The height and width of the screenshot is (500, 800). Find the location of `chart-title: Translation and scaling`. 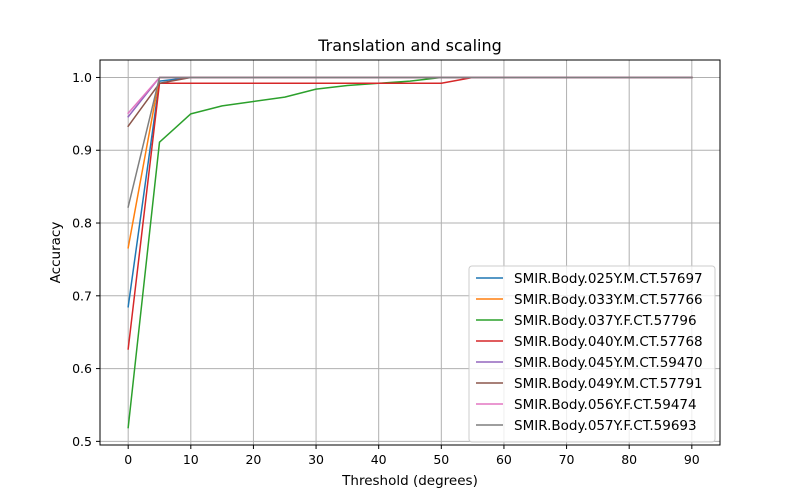

chart-title: Translation and scaling is located at coordinates (409, 45).